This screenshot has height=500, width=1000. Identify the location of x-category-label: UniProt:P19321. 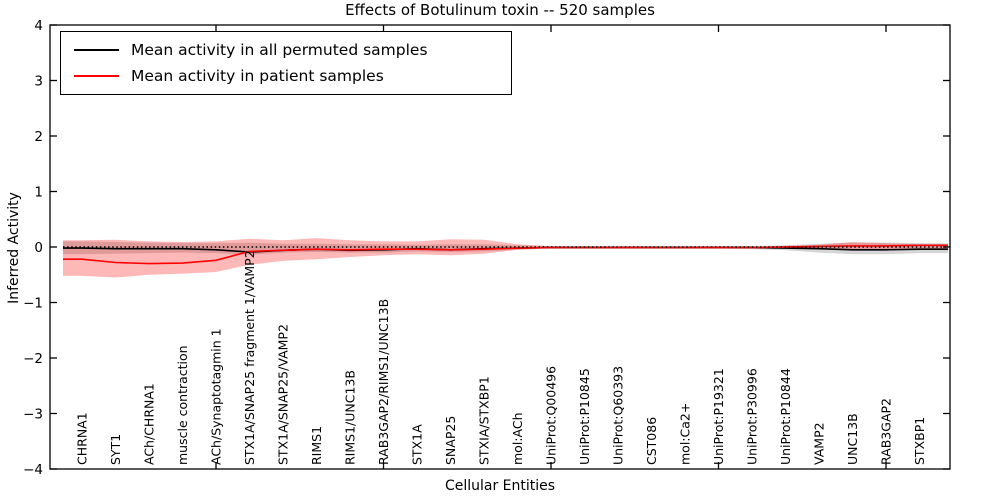
(718, 416).